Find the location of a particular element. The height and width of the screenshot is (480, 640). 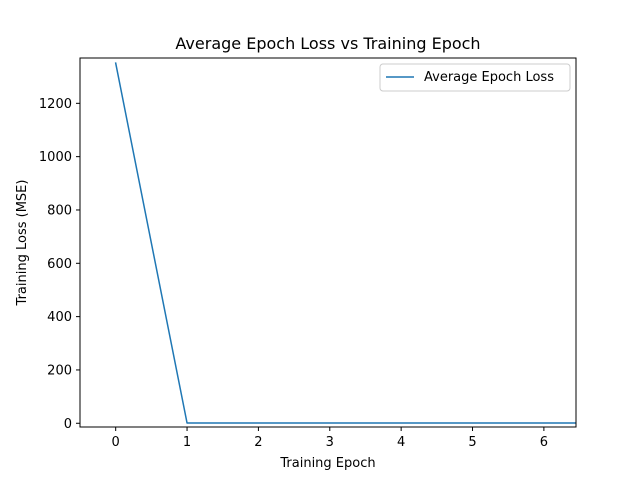

y-tick-label: 600 is located at coordinates (59, 264).